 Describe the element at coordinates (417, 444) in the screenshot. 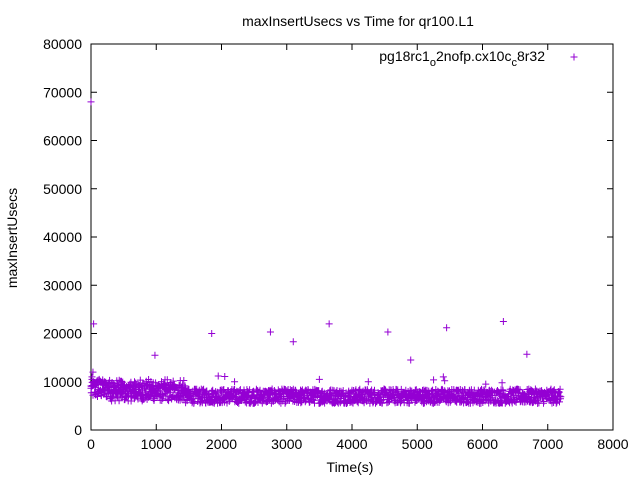

I see `x-tick-label: 5000` at that location.